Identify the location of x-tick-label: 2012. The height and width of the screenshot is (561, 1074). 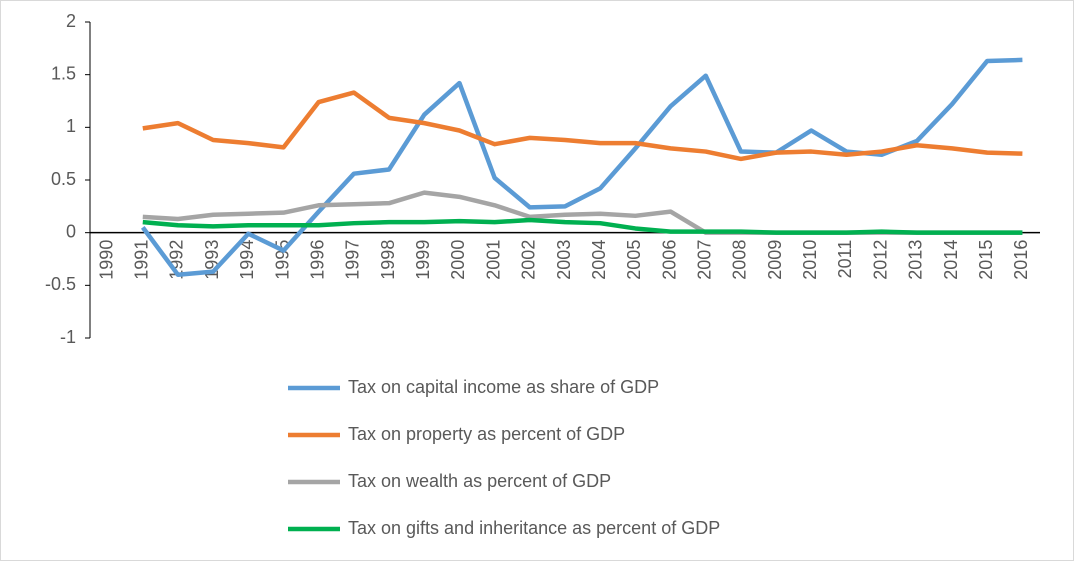
(880, 260).